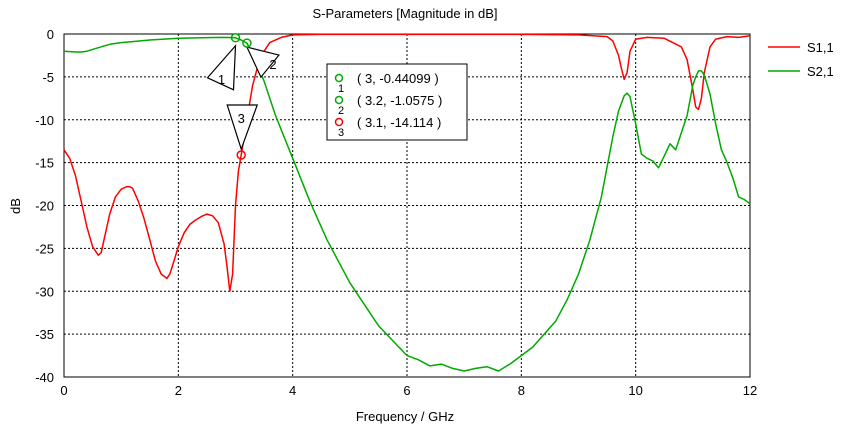 This screenshot has width=847, height=431. What do you see at coordinates (44, 334) in the screenshot?
I see `y-tick-label: -35` at bounding box center [44, 334].